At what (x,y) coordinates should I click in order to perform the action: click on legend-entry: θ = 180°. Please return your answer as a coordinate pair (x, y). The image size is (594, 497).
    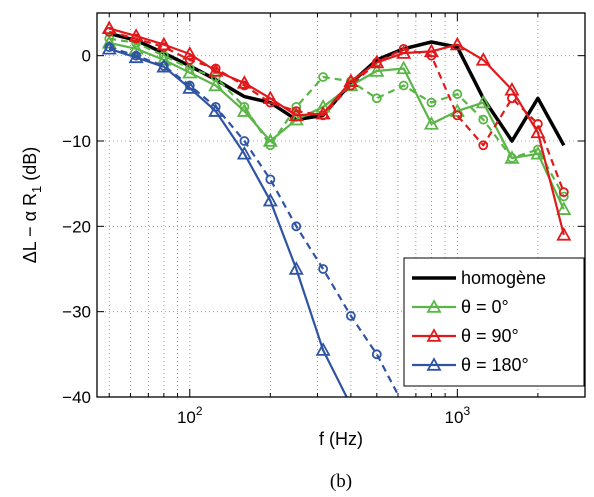
    Looking at the image, I should click on (470, 365).